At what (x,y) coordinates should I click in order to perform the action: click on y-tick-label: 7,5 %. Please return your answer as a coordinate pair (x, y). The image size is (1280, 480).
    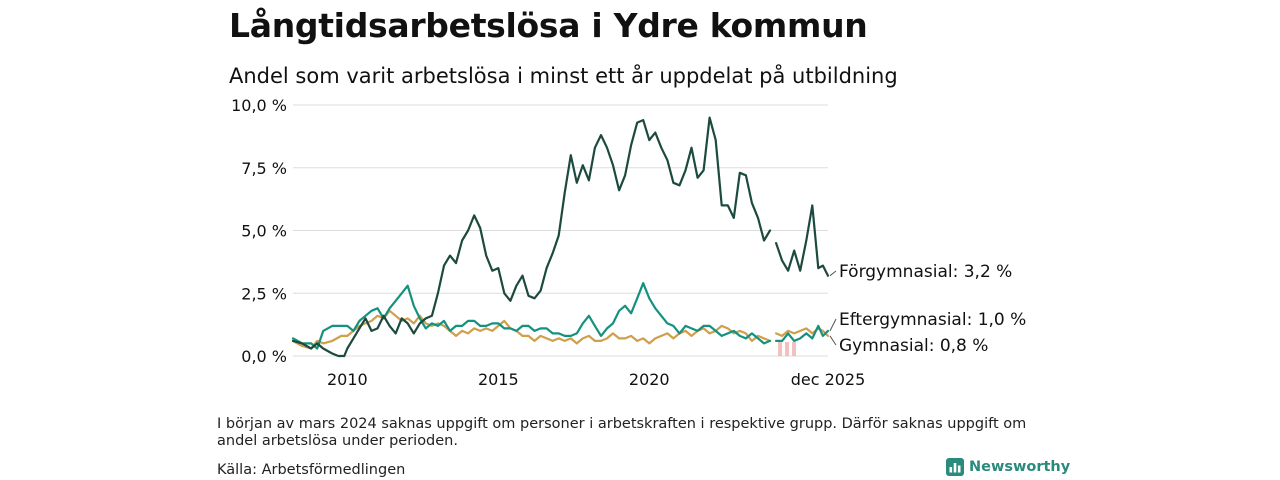
    Looking at the image, I should click on (264, 168).